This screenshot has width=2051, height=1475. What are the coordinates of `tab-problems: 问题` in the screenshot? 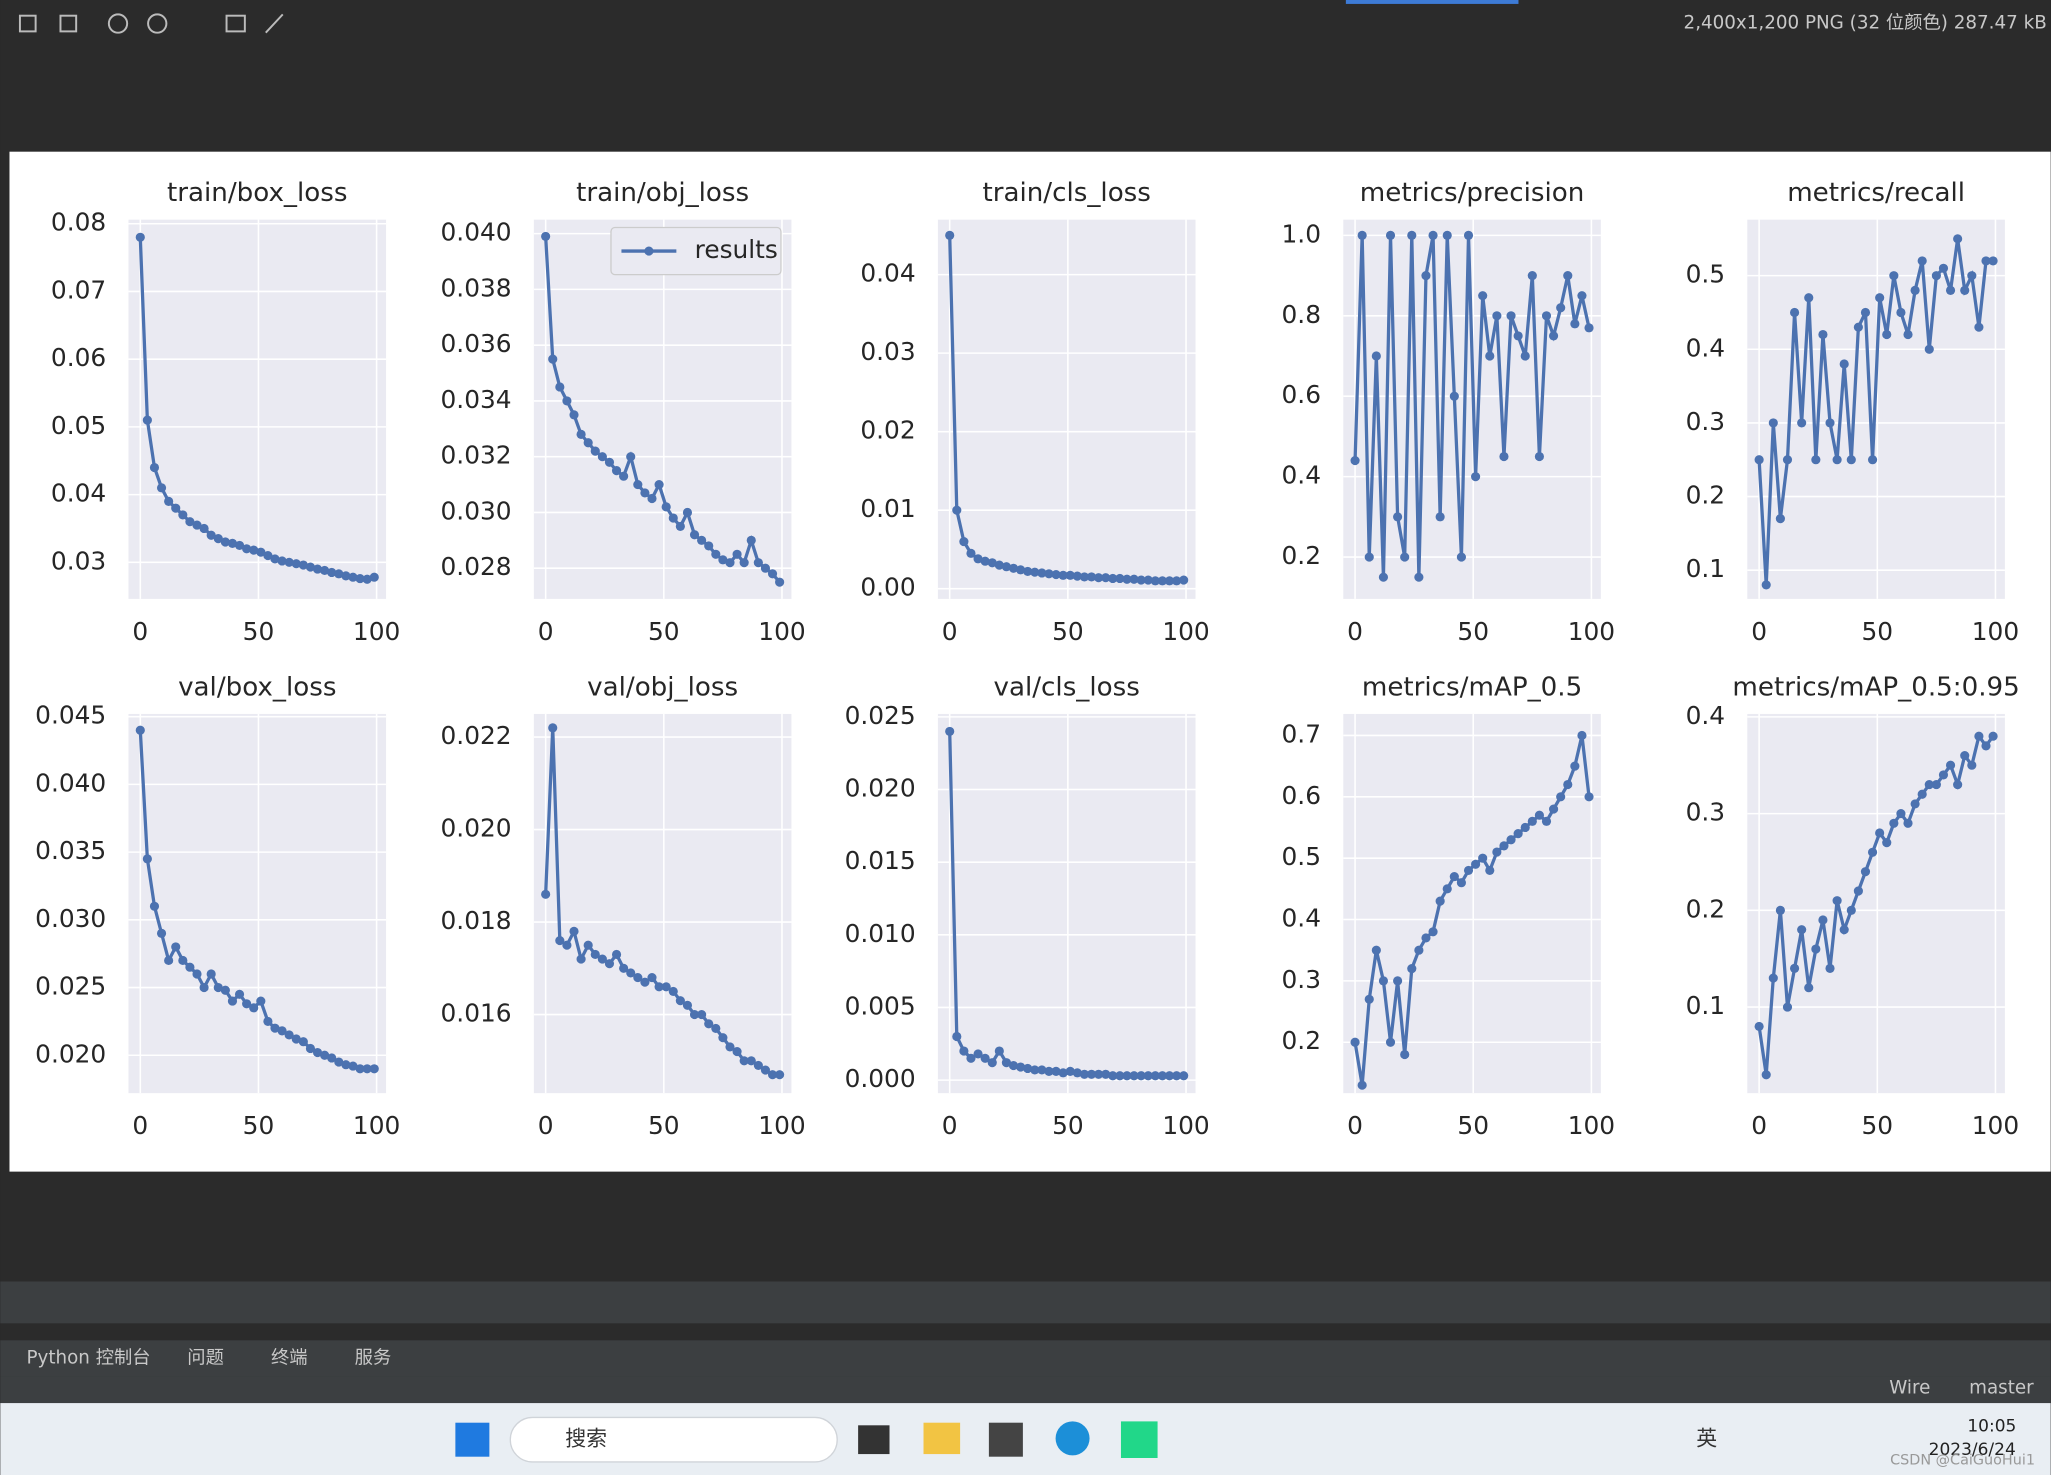 It's located at (205, 1358).